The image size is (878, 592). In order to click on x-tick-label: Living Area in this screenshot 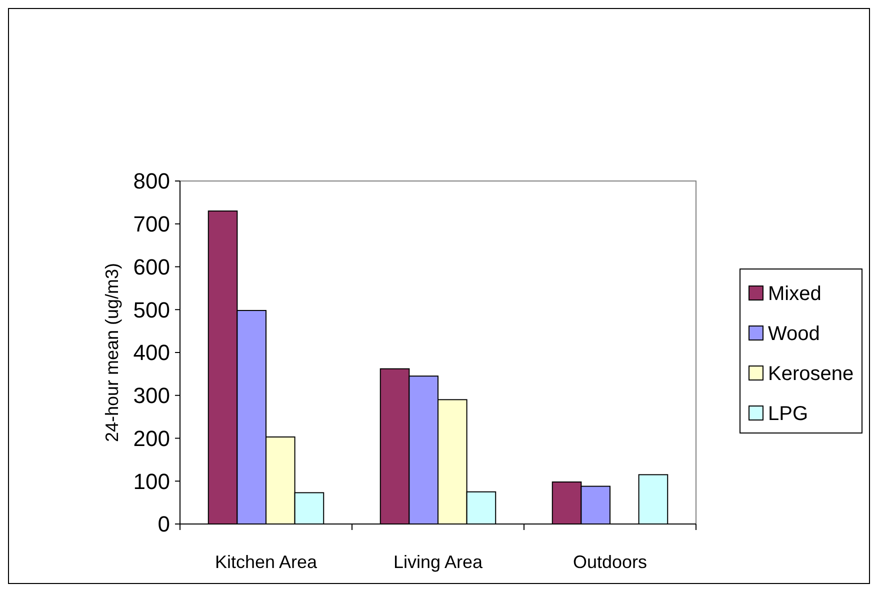, I will do `click(438, 562)`.